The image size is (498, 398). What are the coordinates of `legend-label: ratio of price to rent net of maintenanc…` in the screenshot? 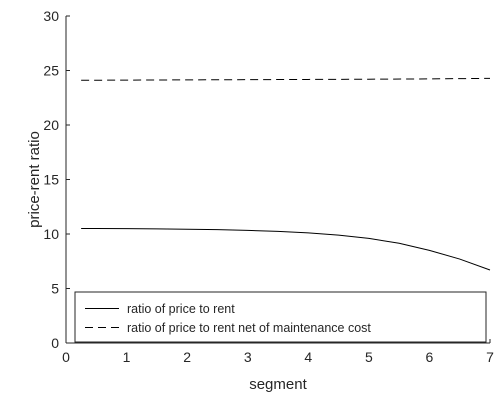 It's located at (249, 328).